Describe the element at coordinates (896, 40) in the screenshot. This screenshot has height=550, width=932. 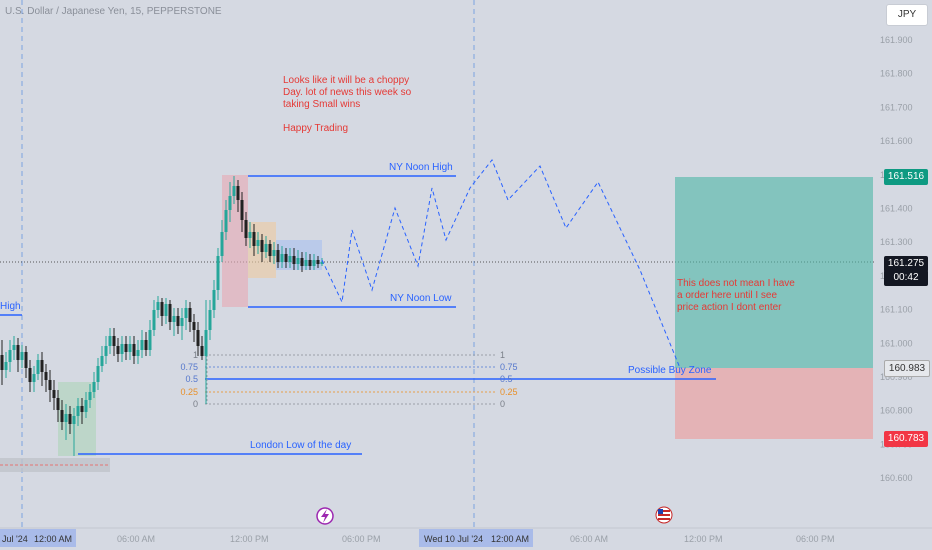
I see `price-axis-label: 161.900` at that location.